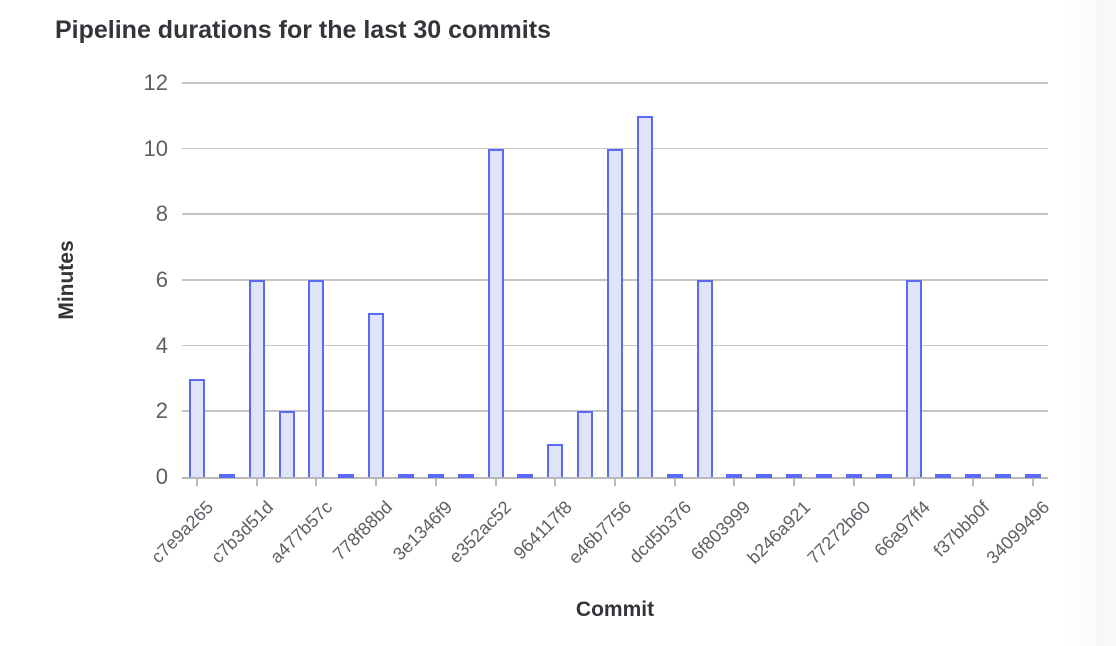  Describe the element at coordinates (839, 532) in the screenshot. I see `x-tick-label-77272b60: 77272b60` at that location.